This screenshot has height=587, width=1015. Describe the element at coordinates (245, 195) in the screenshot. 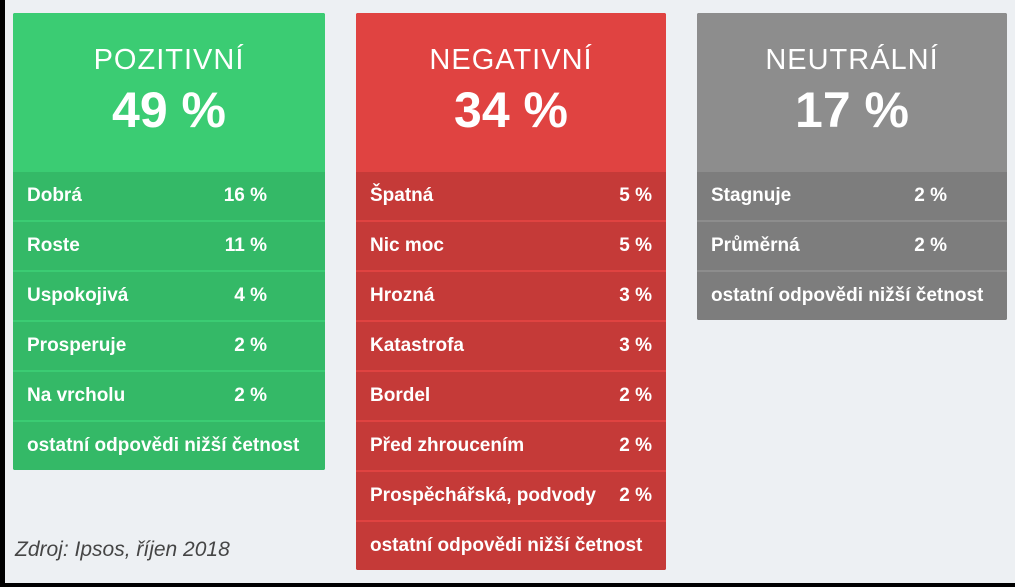

I see `answer-value: 16 %` at that location.